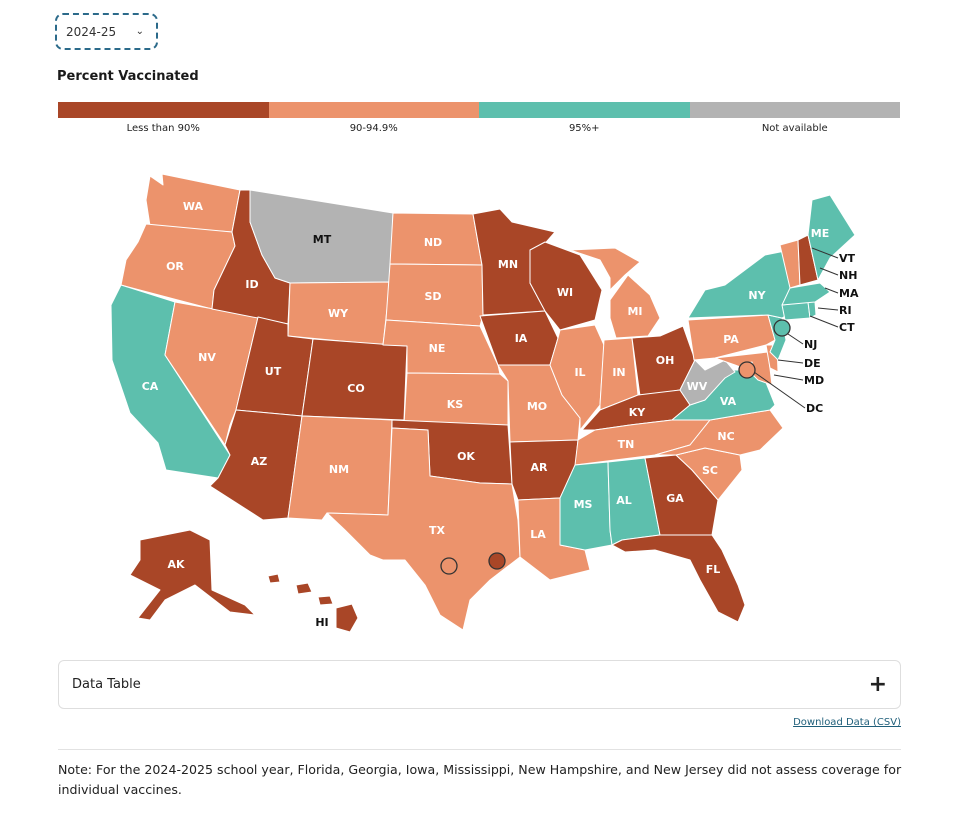  What do you see at coordinates (106, 684) in the screenshot?
I see `data-table-label: Data Table` at bounding box center [106, 684].